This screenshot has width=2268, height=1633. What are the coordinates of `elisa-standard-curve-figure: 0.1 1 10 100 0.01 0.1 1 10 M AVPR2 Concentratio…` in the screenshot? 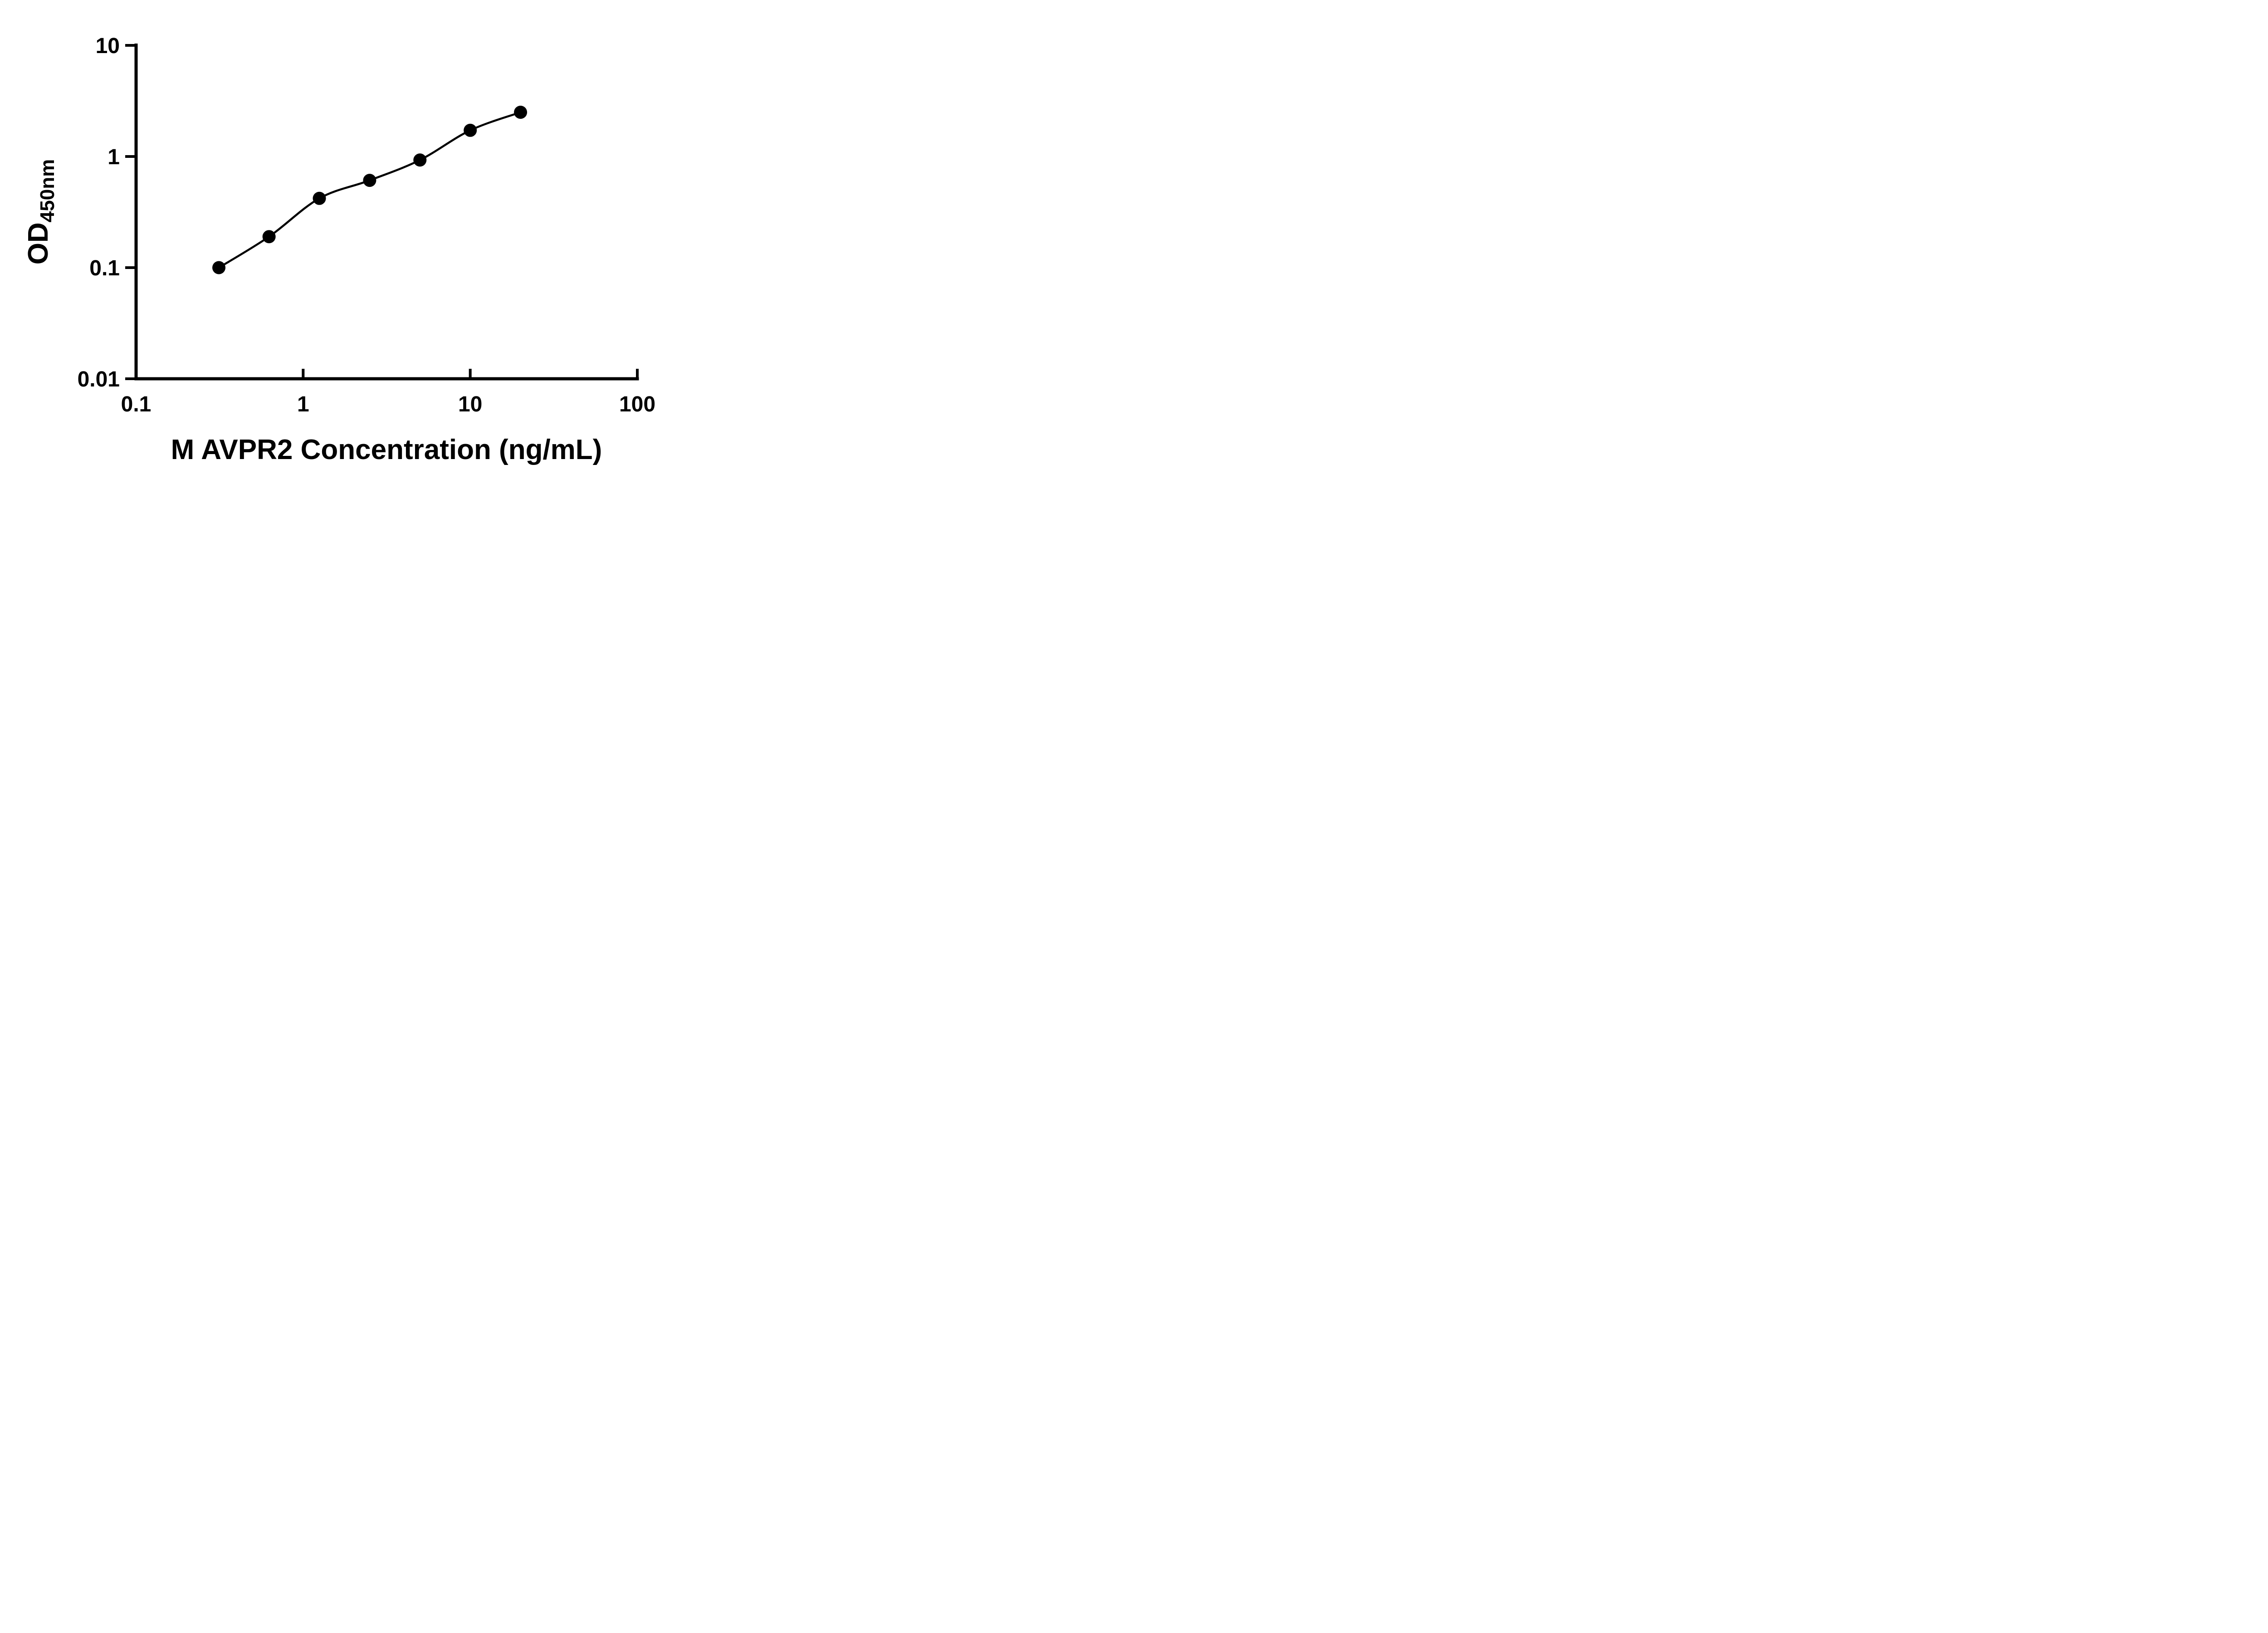 It's located at (350, 245).